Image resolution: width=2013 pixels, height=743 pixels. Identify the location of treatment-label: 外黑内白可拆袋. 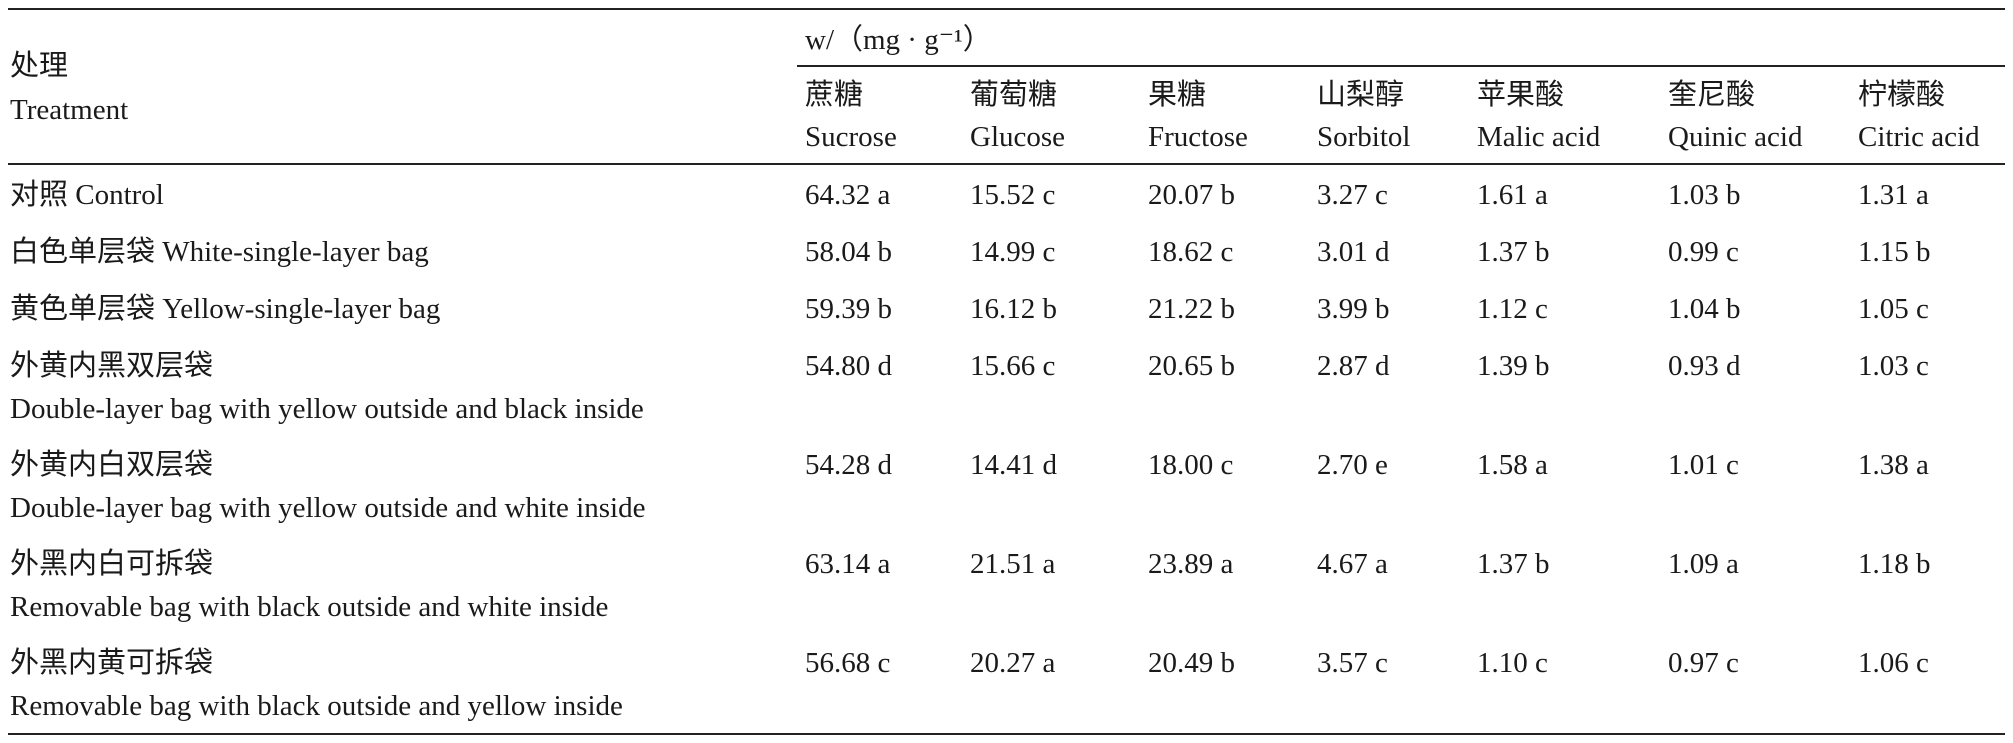
(112, 564).